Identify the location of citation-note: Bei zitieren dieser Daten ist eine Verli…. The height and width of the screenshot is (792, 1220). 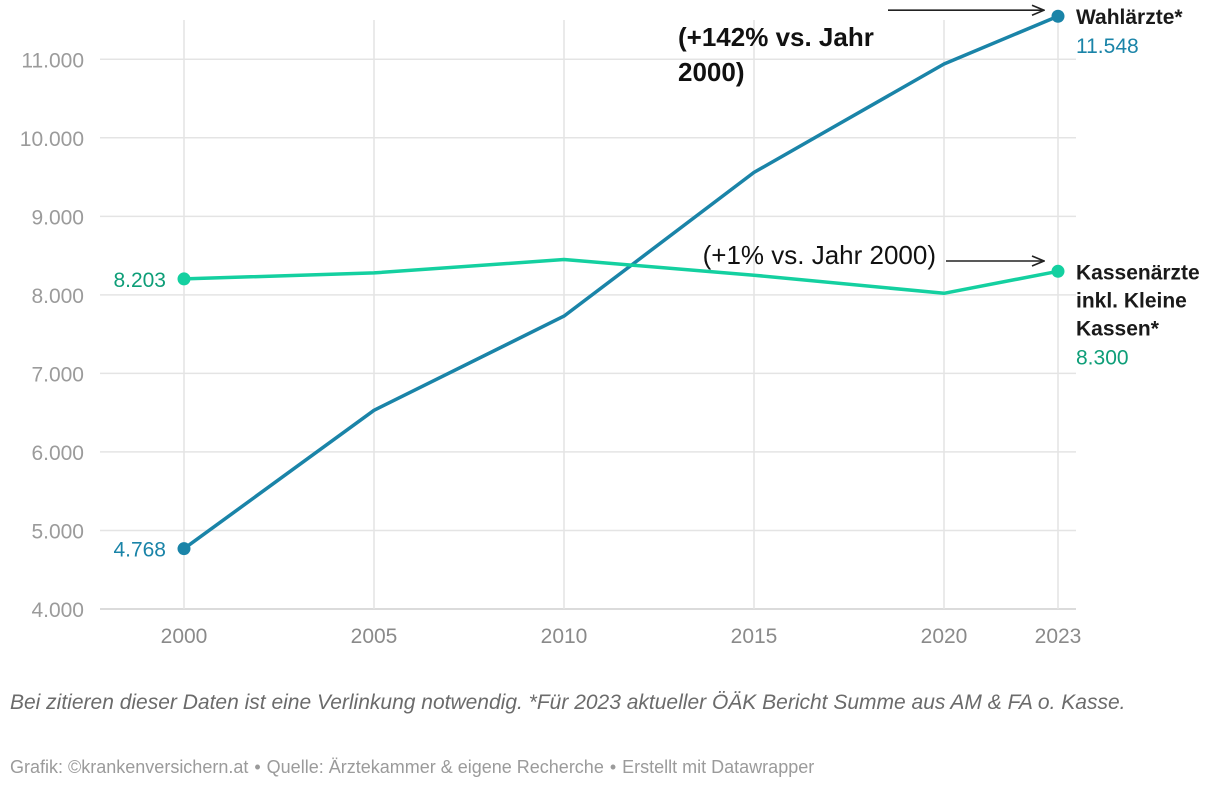
(568, 702).